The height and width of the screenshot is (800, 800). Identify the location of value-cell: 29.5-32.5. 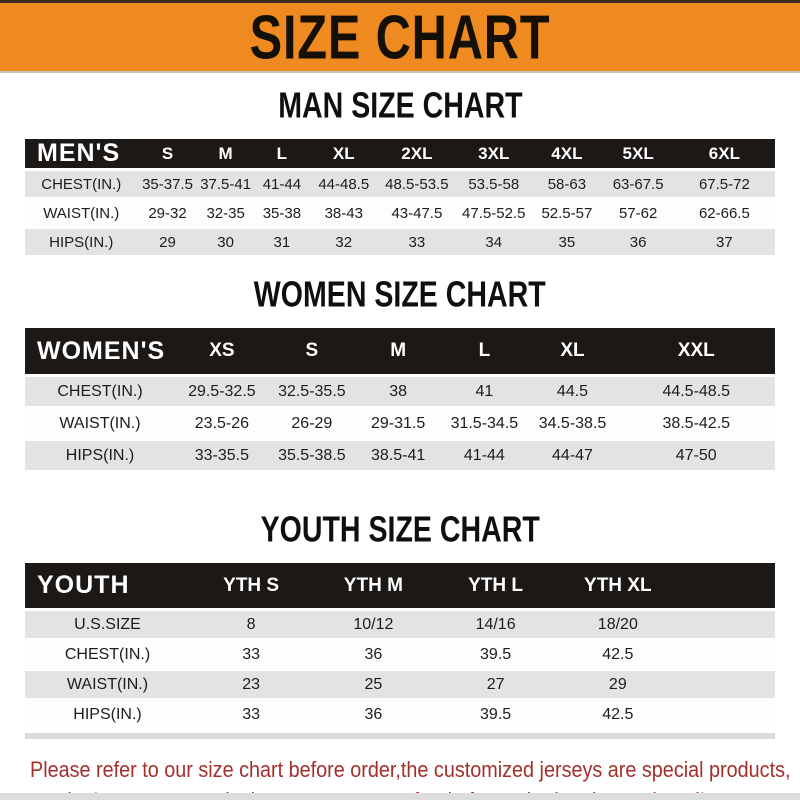
(222, 391).